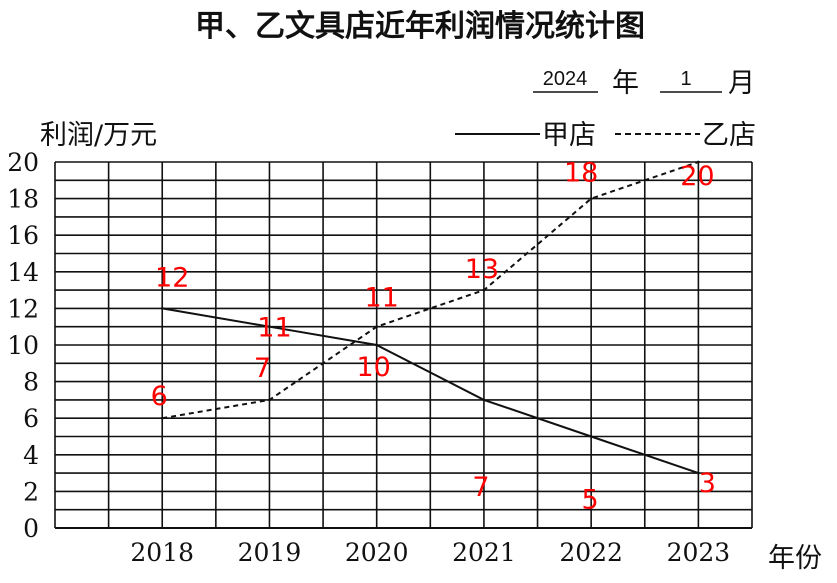 This screenshot has height=583, width=837. What do you see at coordinates (374, 367) in the screenshot?
I see `data-label: 10` at bounding box center [374, 367].